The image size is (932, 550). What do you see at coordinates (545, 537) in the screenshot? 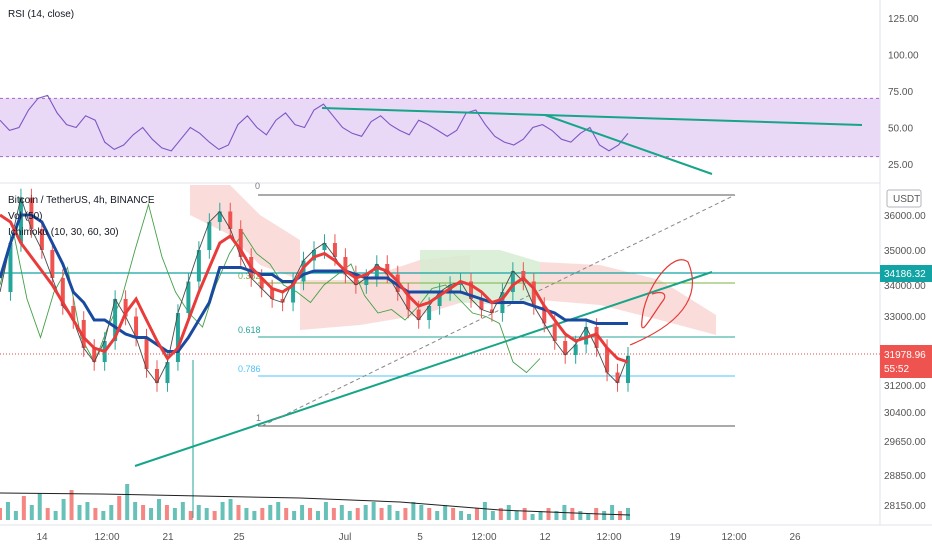
I see `time-tick-label: 12` at bounding box center [545, 537].